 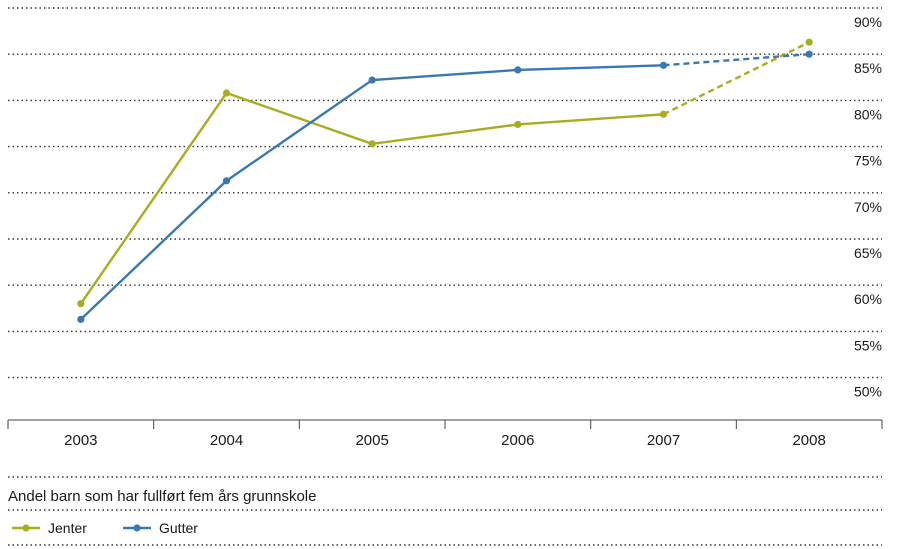 What do you see at coordinates (80, 440) in the screenshot?
I see `x-tick-label: 2003` at bounding box center [80, 440].